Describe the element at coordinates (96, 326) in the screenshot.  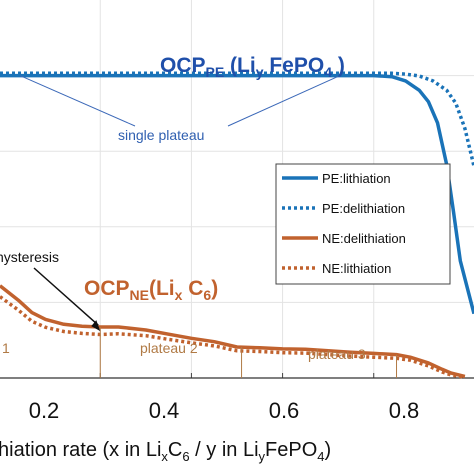
I see `hysteresis-arrow-head` at that location.